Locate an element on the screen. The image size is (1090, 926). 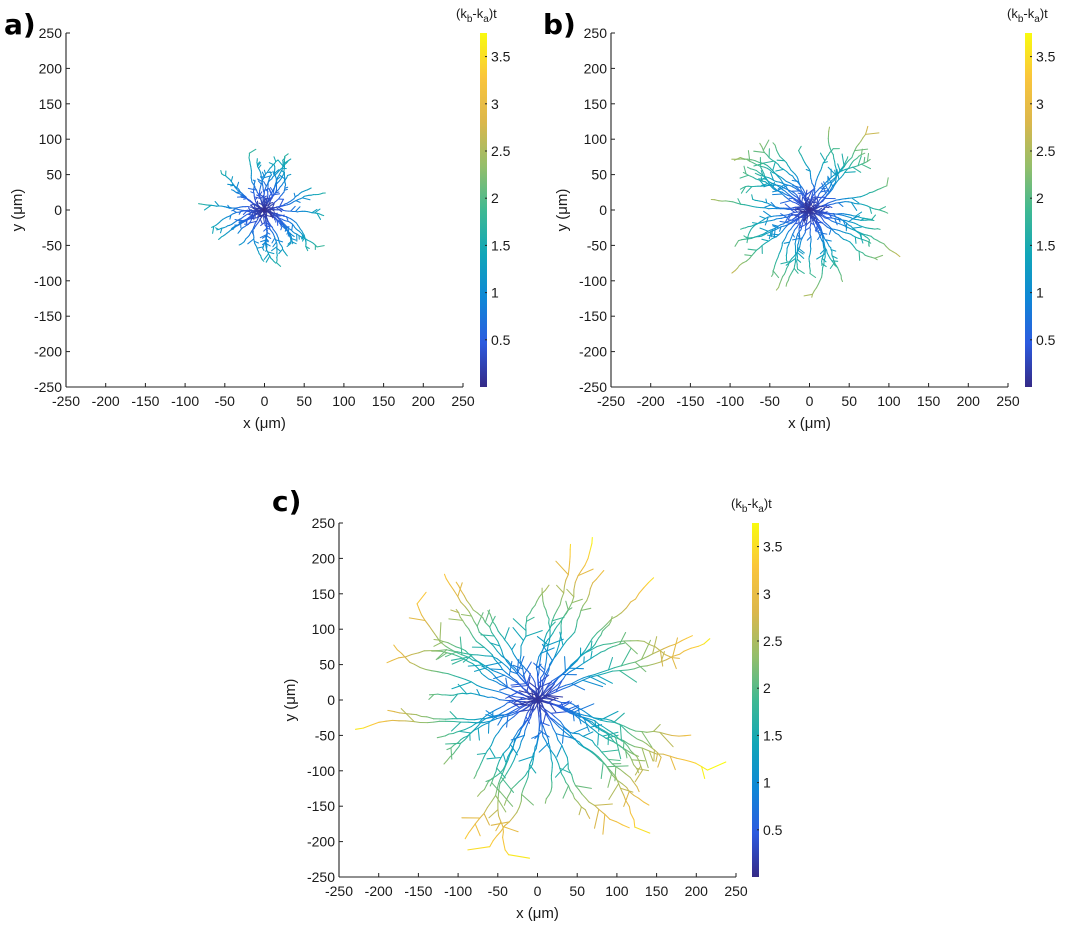
colorbar-tick-label: 2.5 is located at coordinates (501, 151).